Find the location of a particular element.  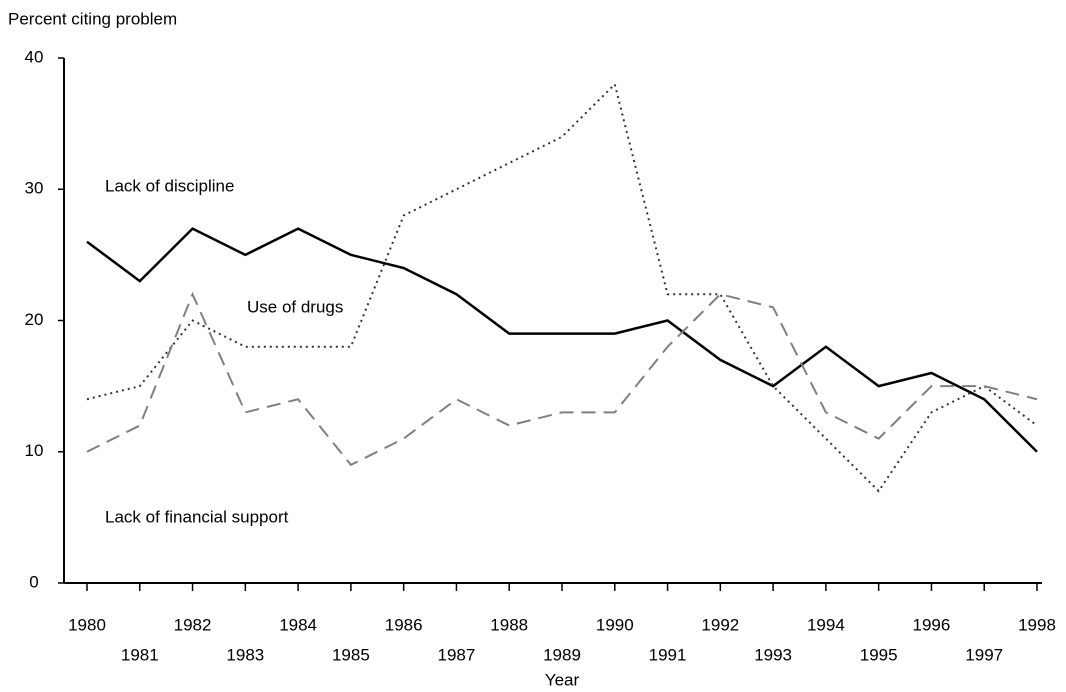

x-tick-label: 1991 is located at coordinates (668, 654).